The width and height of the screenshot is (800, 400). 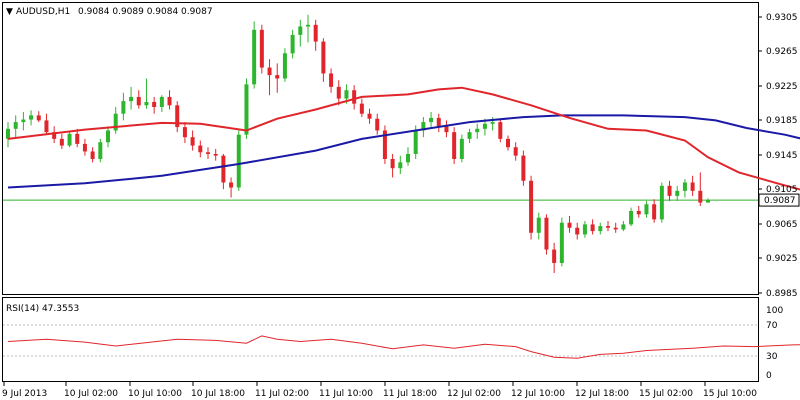 I want to click on time-label: 10 Jul 02:00, so click(x=91, y=394).